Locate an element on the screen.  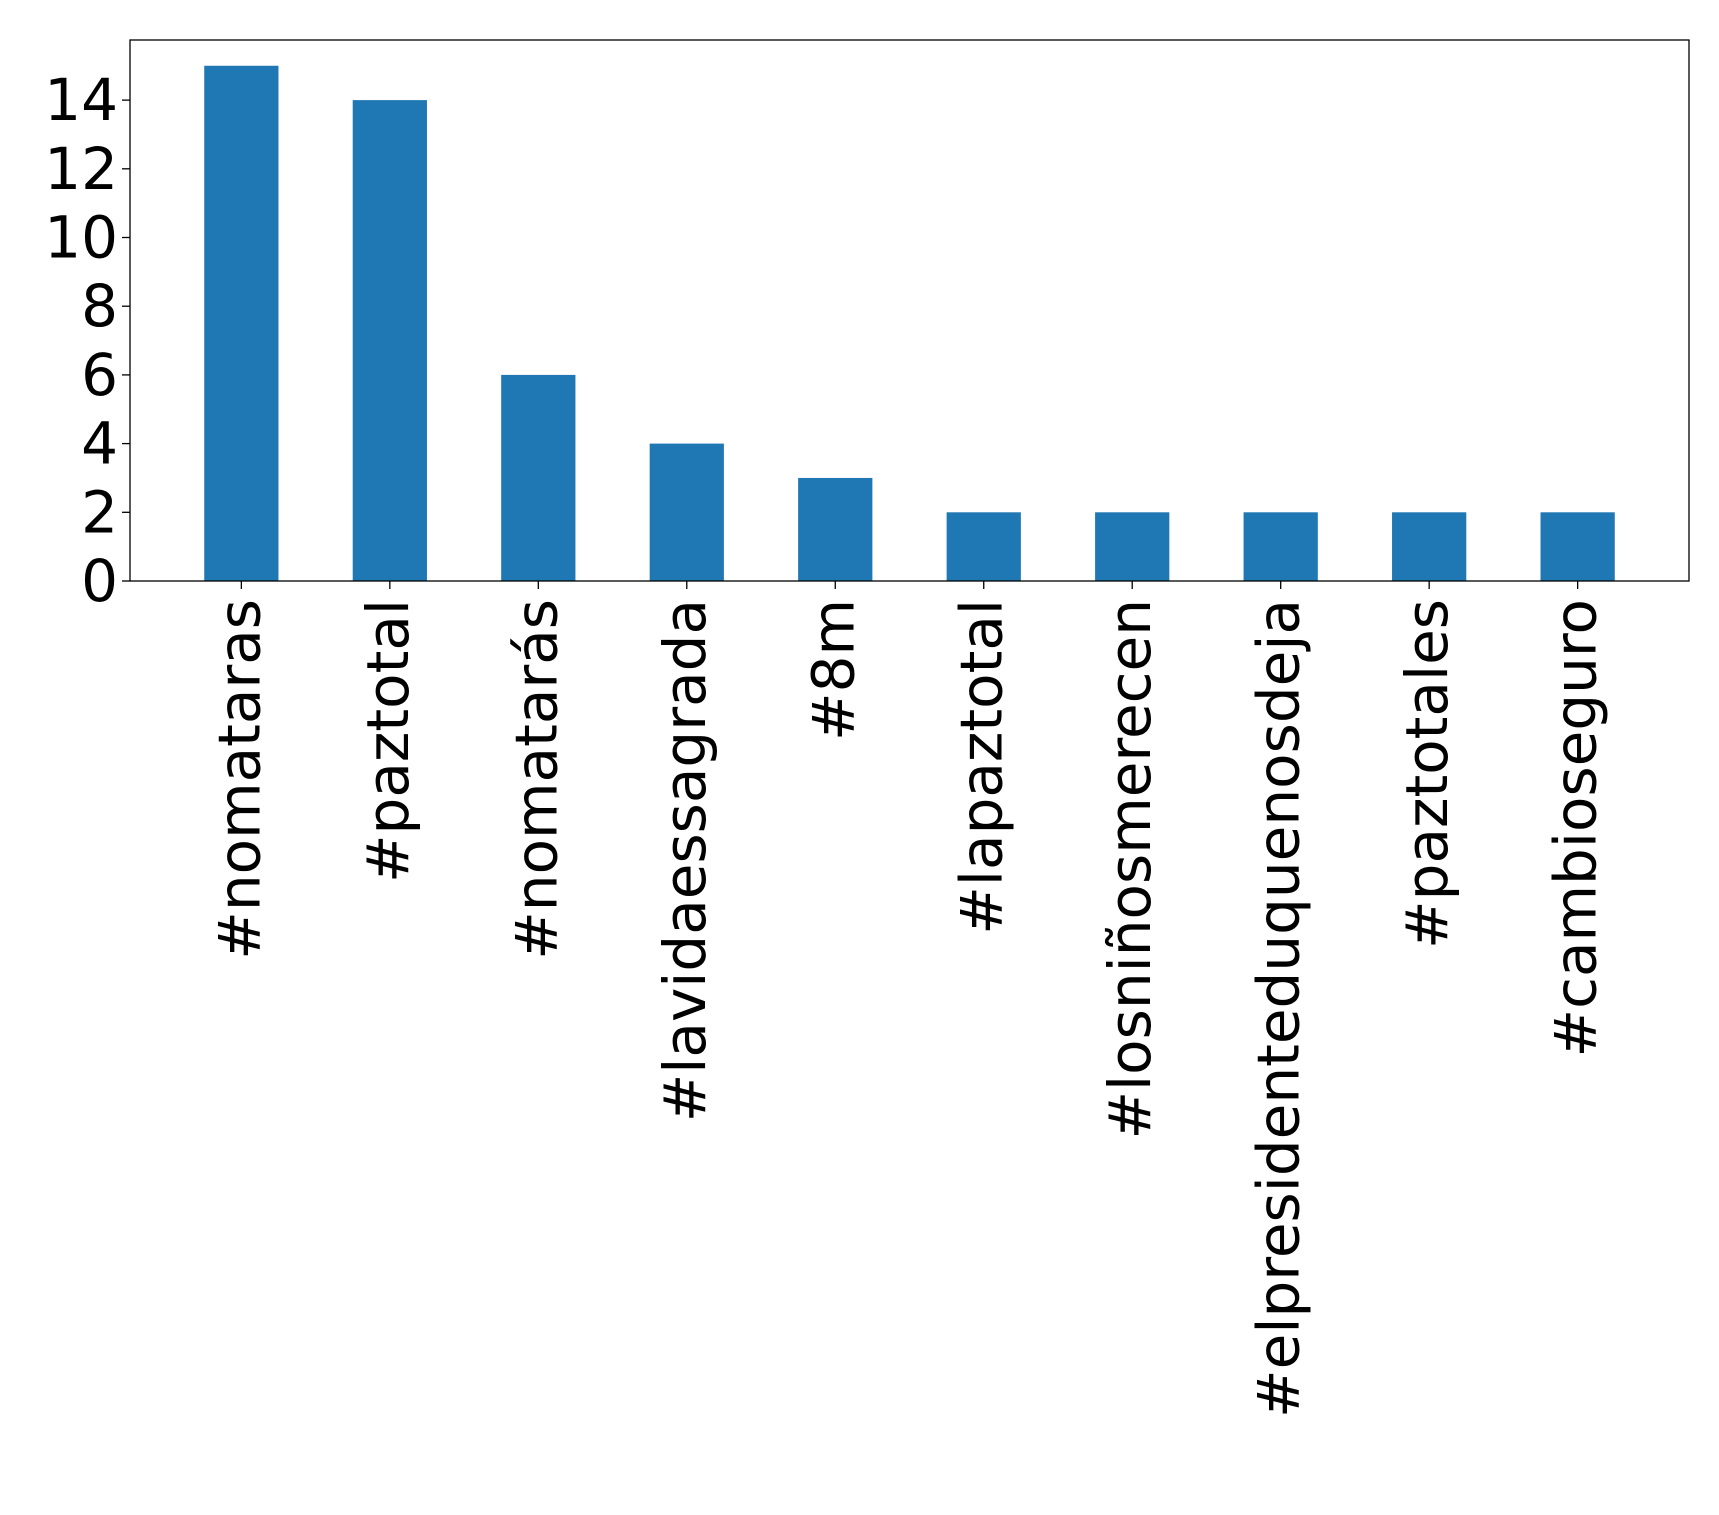
y-tick-label-1: 2 is located at coordinates (99, 512).